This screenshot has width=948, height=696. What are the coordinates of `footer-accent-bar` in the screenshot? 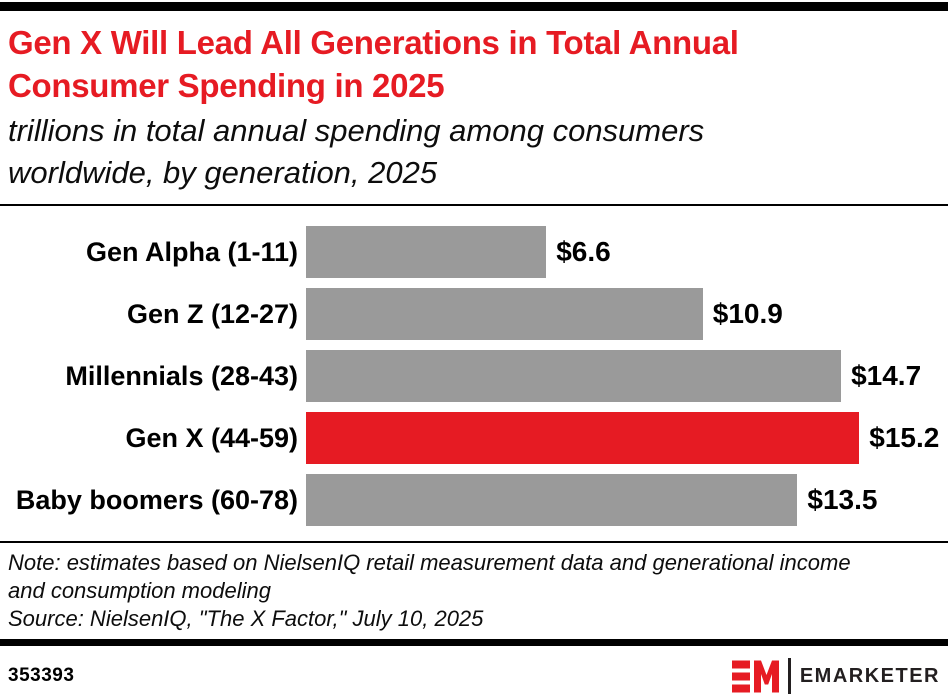 It's located at (474, 642).